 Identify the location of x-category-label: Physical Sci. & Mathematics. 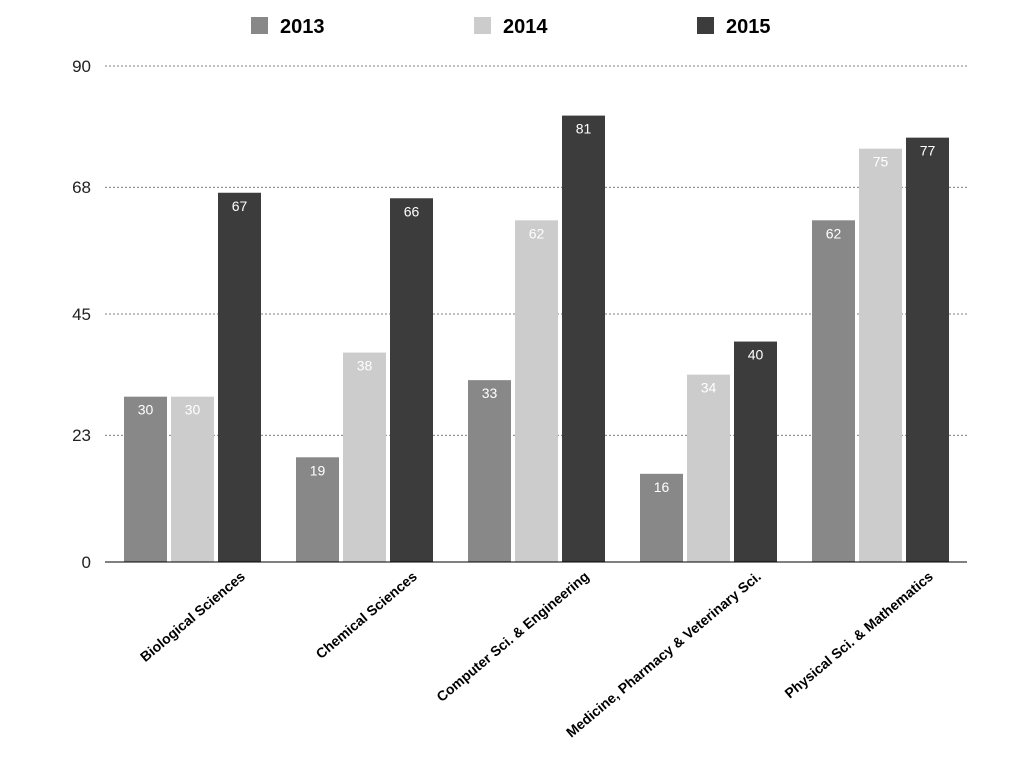
(858, 634).